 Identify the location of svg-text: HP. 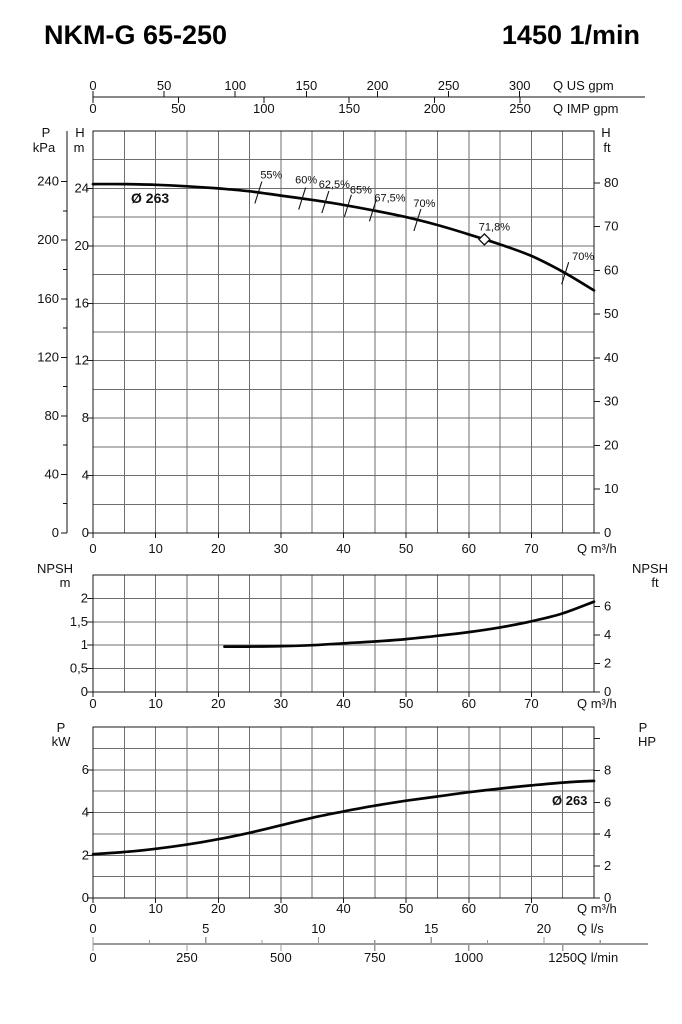
(647, 741).